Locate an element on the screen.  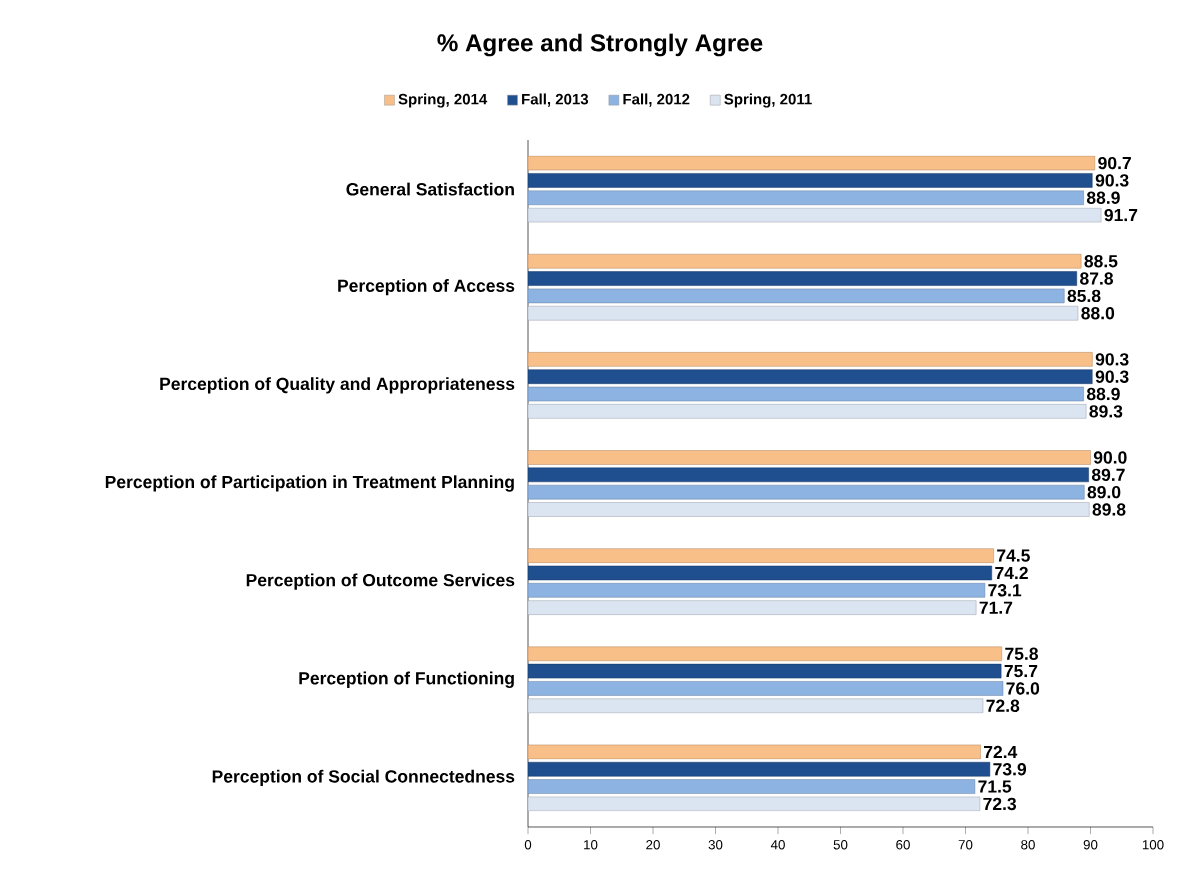
data-label: 73.9 is located at coordinates (1010, 769).